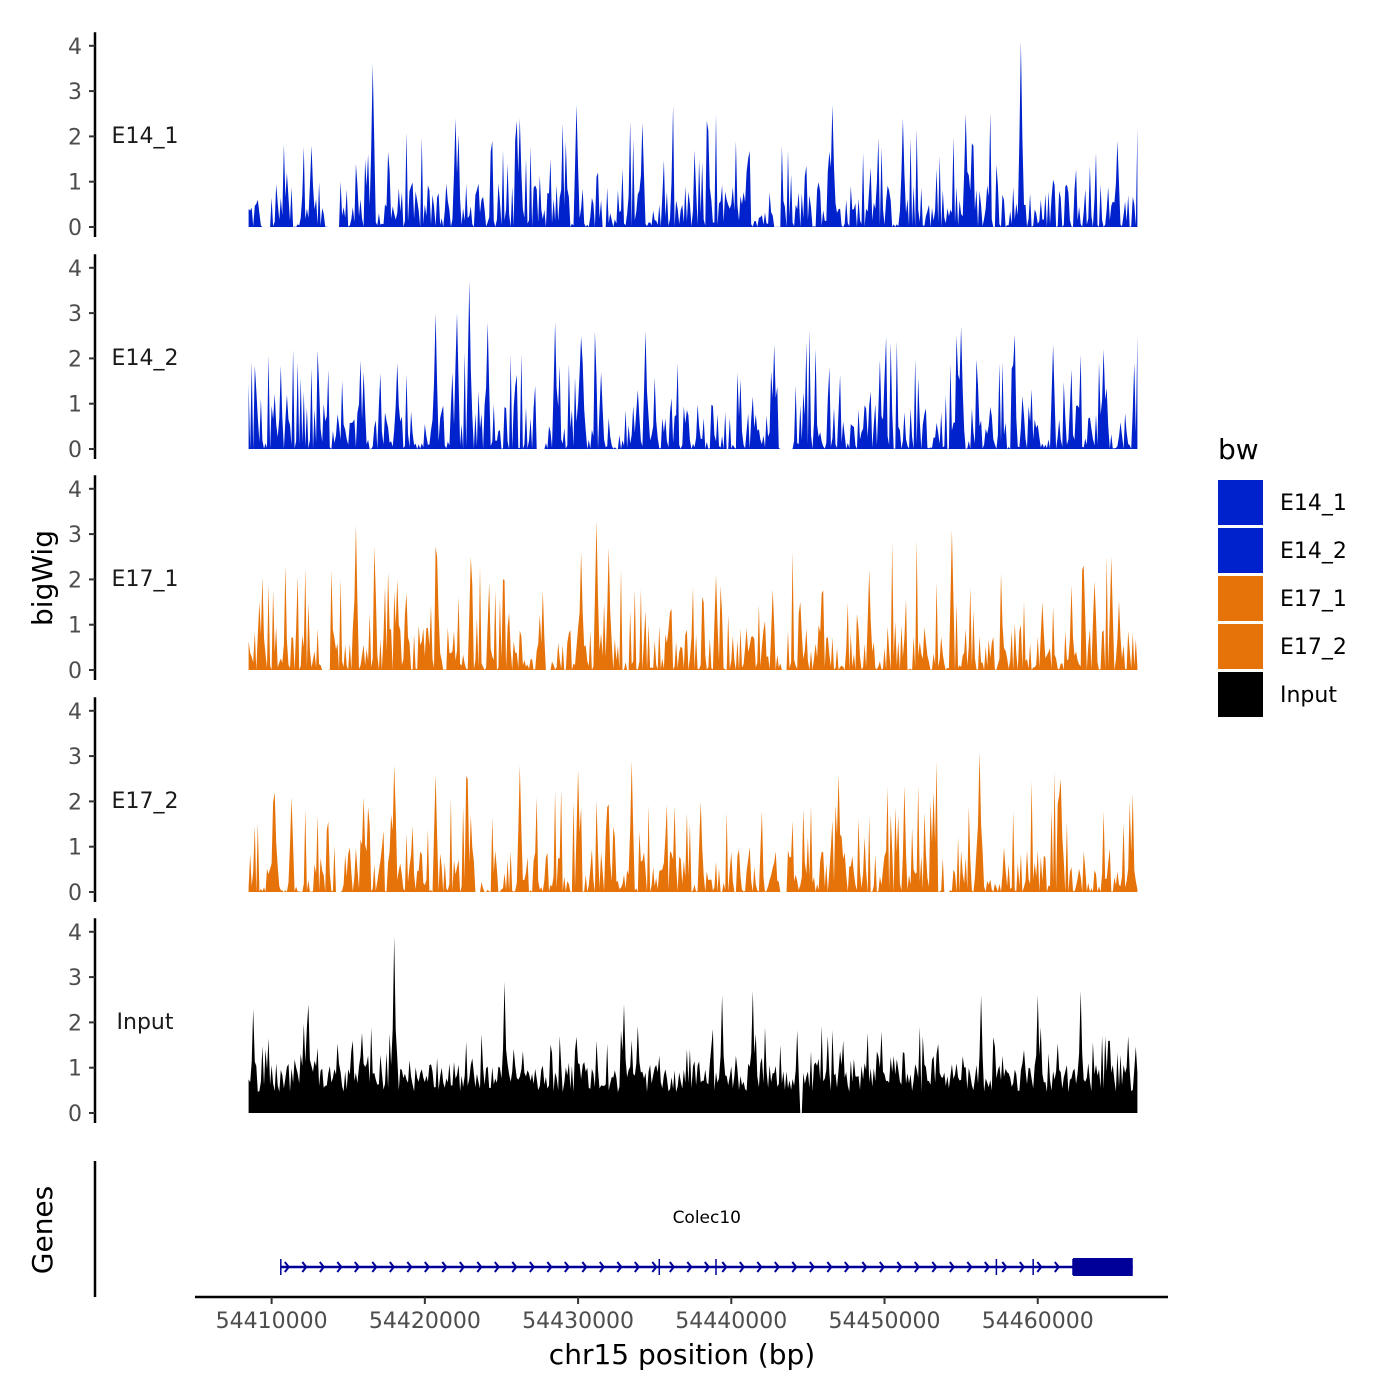 This screenshot has height=1400, width=1400. Describe the element at coordinates (272, 1321) in the screenshot. I see `x-tick-label: 54410000` at that location.